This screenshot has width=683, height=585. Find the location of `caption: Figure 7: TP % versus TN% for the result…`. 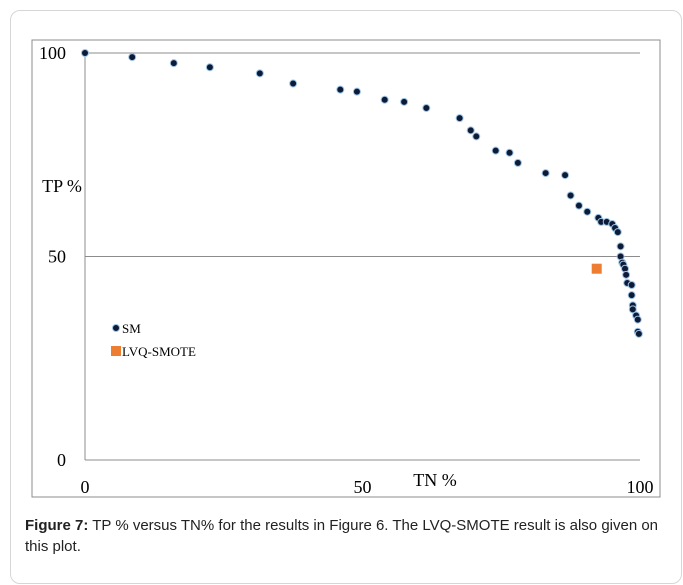

caption: Figure 7: TP % versus TN% for the result… is located at coordinates (347, 536).